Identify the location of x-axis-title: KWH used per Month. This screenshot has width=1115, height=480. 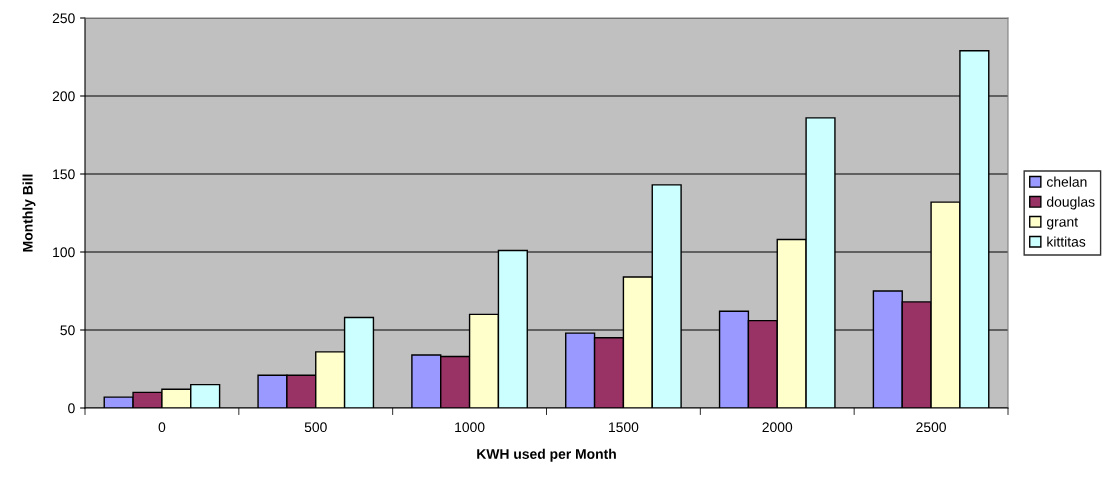
(546, 455).